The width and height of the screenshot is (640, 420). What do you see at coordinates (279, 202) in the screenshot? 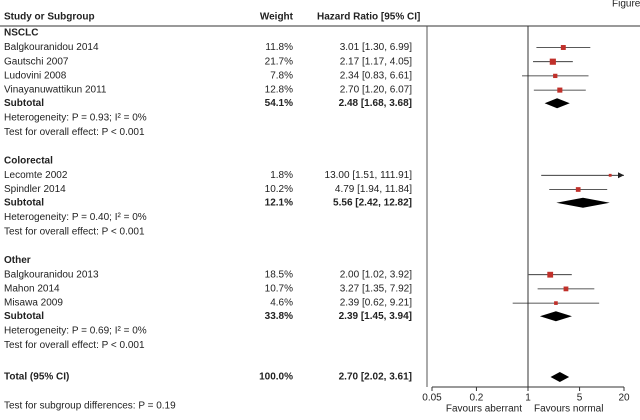
I see `subtotal-weight: 12.1%` at bounding box center [279, 202].